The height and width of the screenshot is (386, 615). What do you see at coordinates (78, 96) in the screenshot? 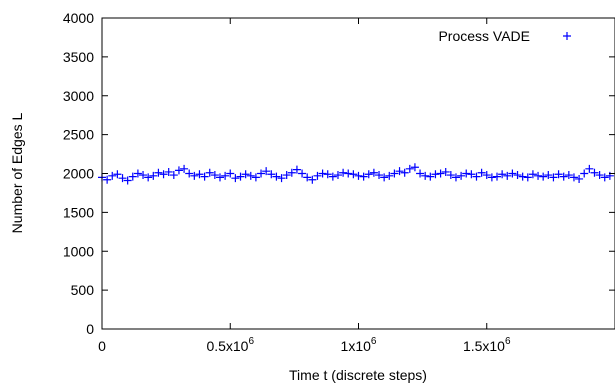
I see `y-tick-label: 3000` at bounding box center [78, 96].